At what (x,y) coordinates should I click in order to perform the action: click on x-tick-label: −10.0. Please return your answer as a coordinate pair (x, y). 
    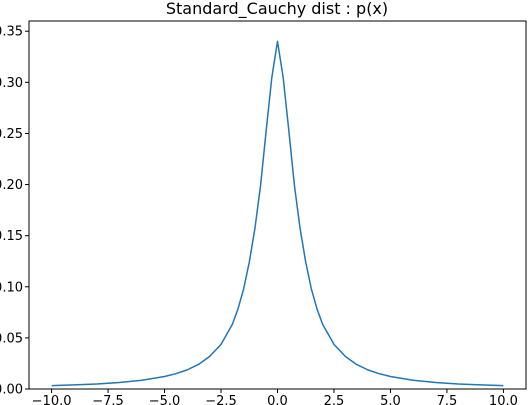
    Looking at the image, I should click on (52, 399).